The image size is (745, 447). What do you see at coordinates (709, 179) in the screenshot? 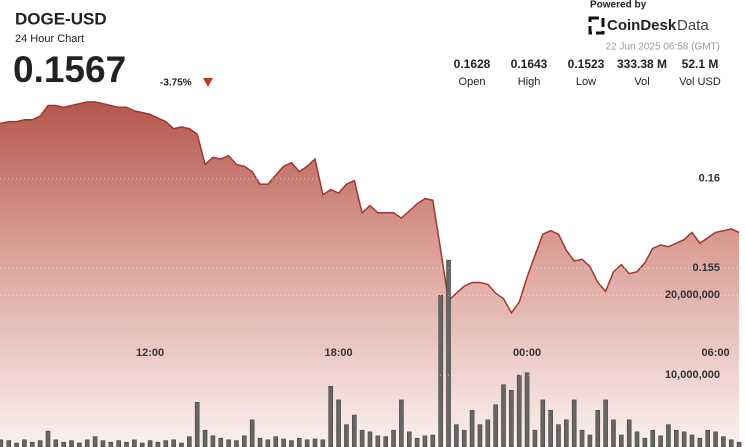
I see `y-tick-label: 0.16` at bounding box center [709, 179].